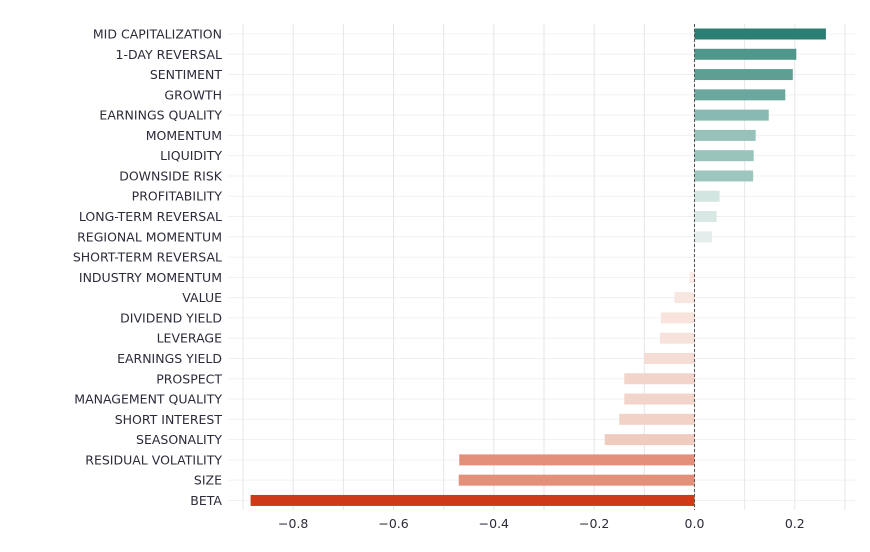  I want to click on category-label: EARNINGS YIELD, so click(169, 358).